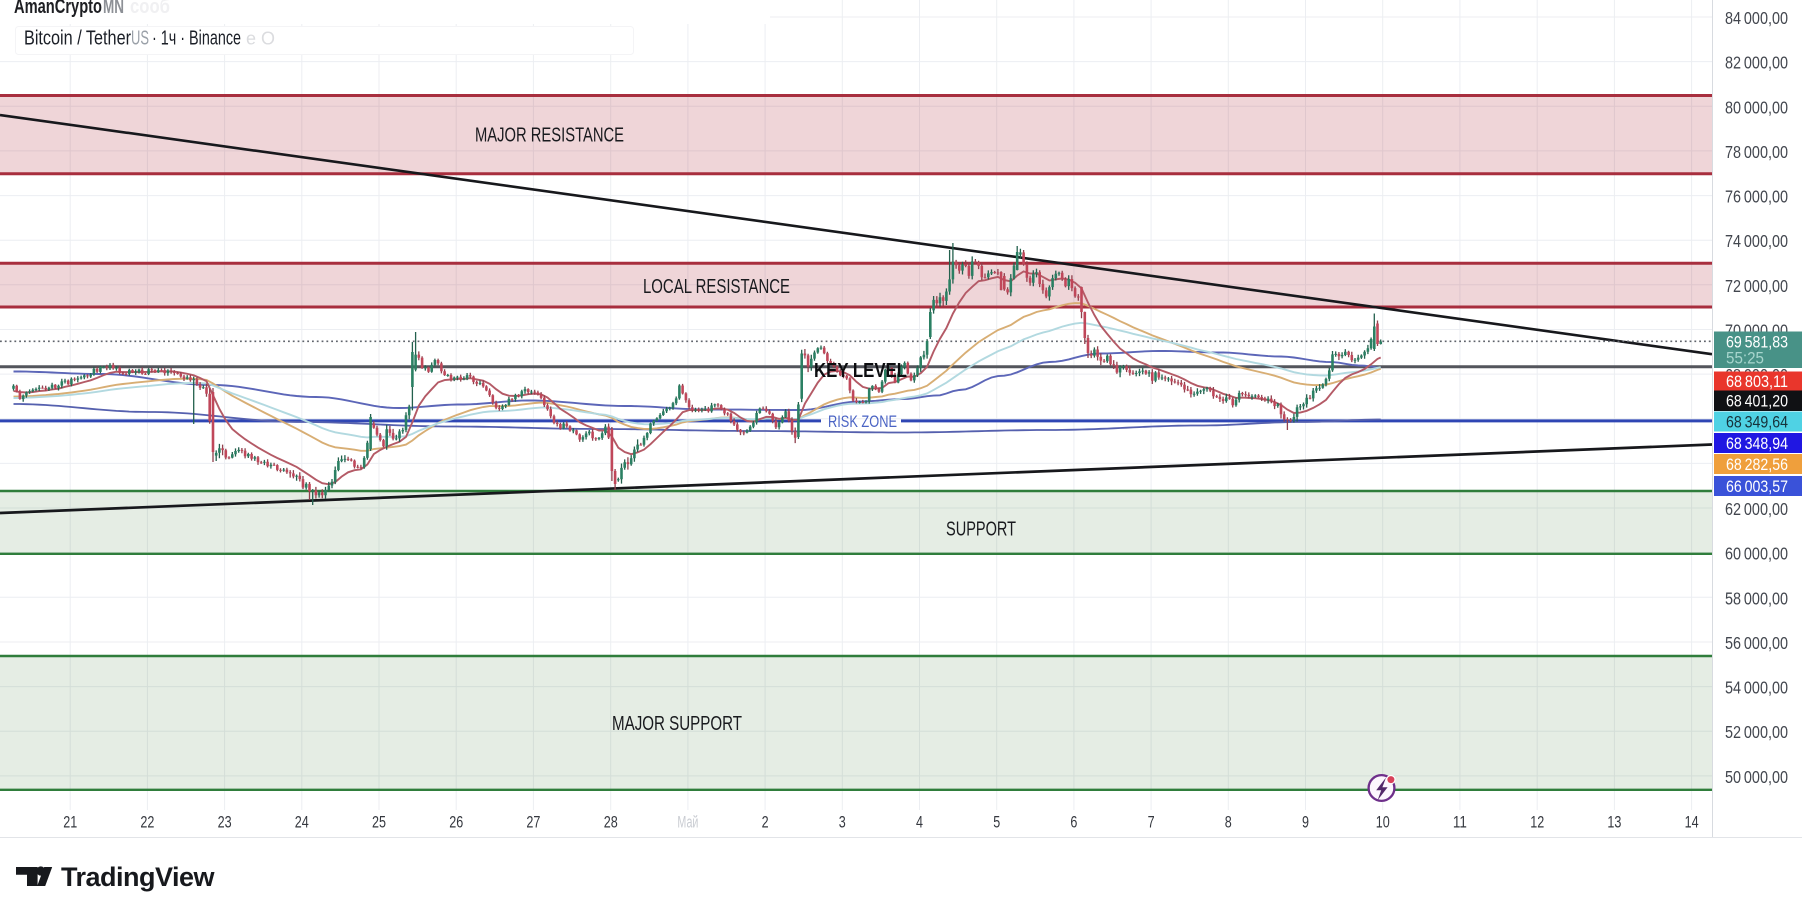 This screenshot has width=1802, height=906. What do you see at coordinates (456, 823) in the screenshot?
I see `svg-text: 26` at bounding box center [456, 823].